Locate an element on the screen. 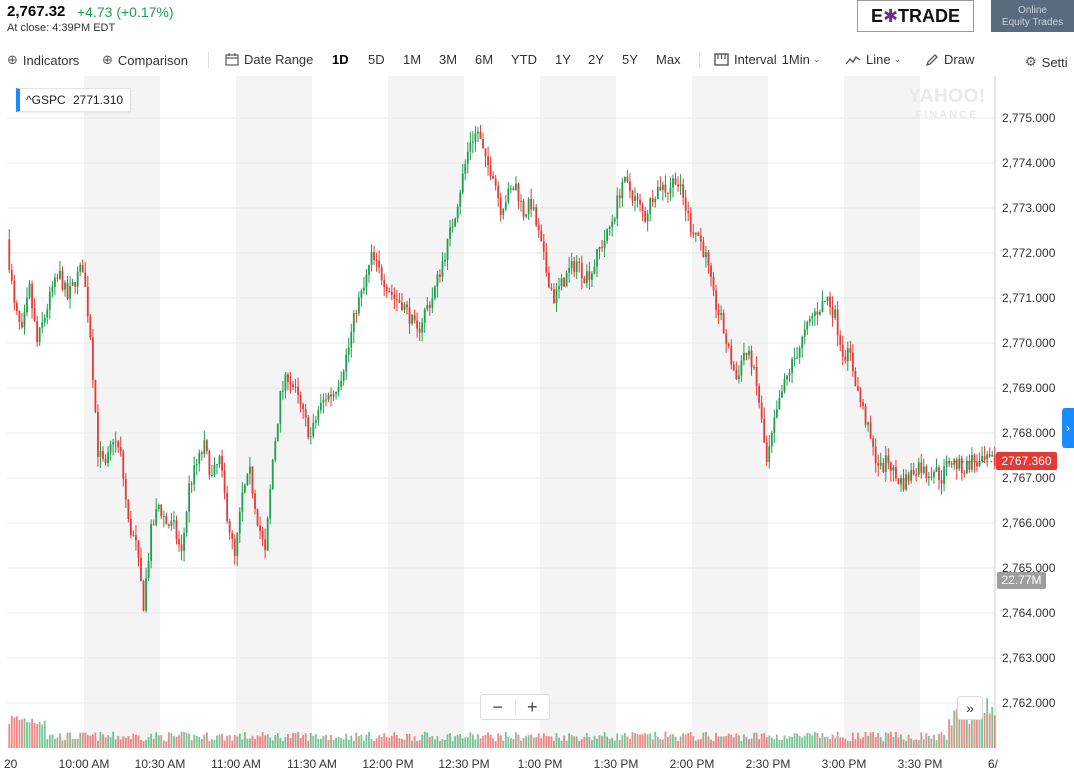  comparison-button: ⊕ Comparison is located at coordinates (145, 60).